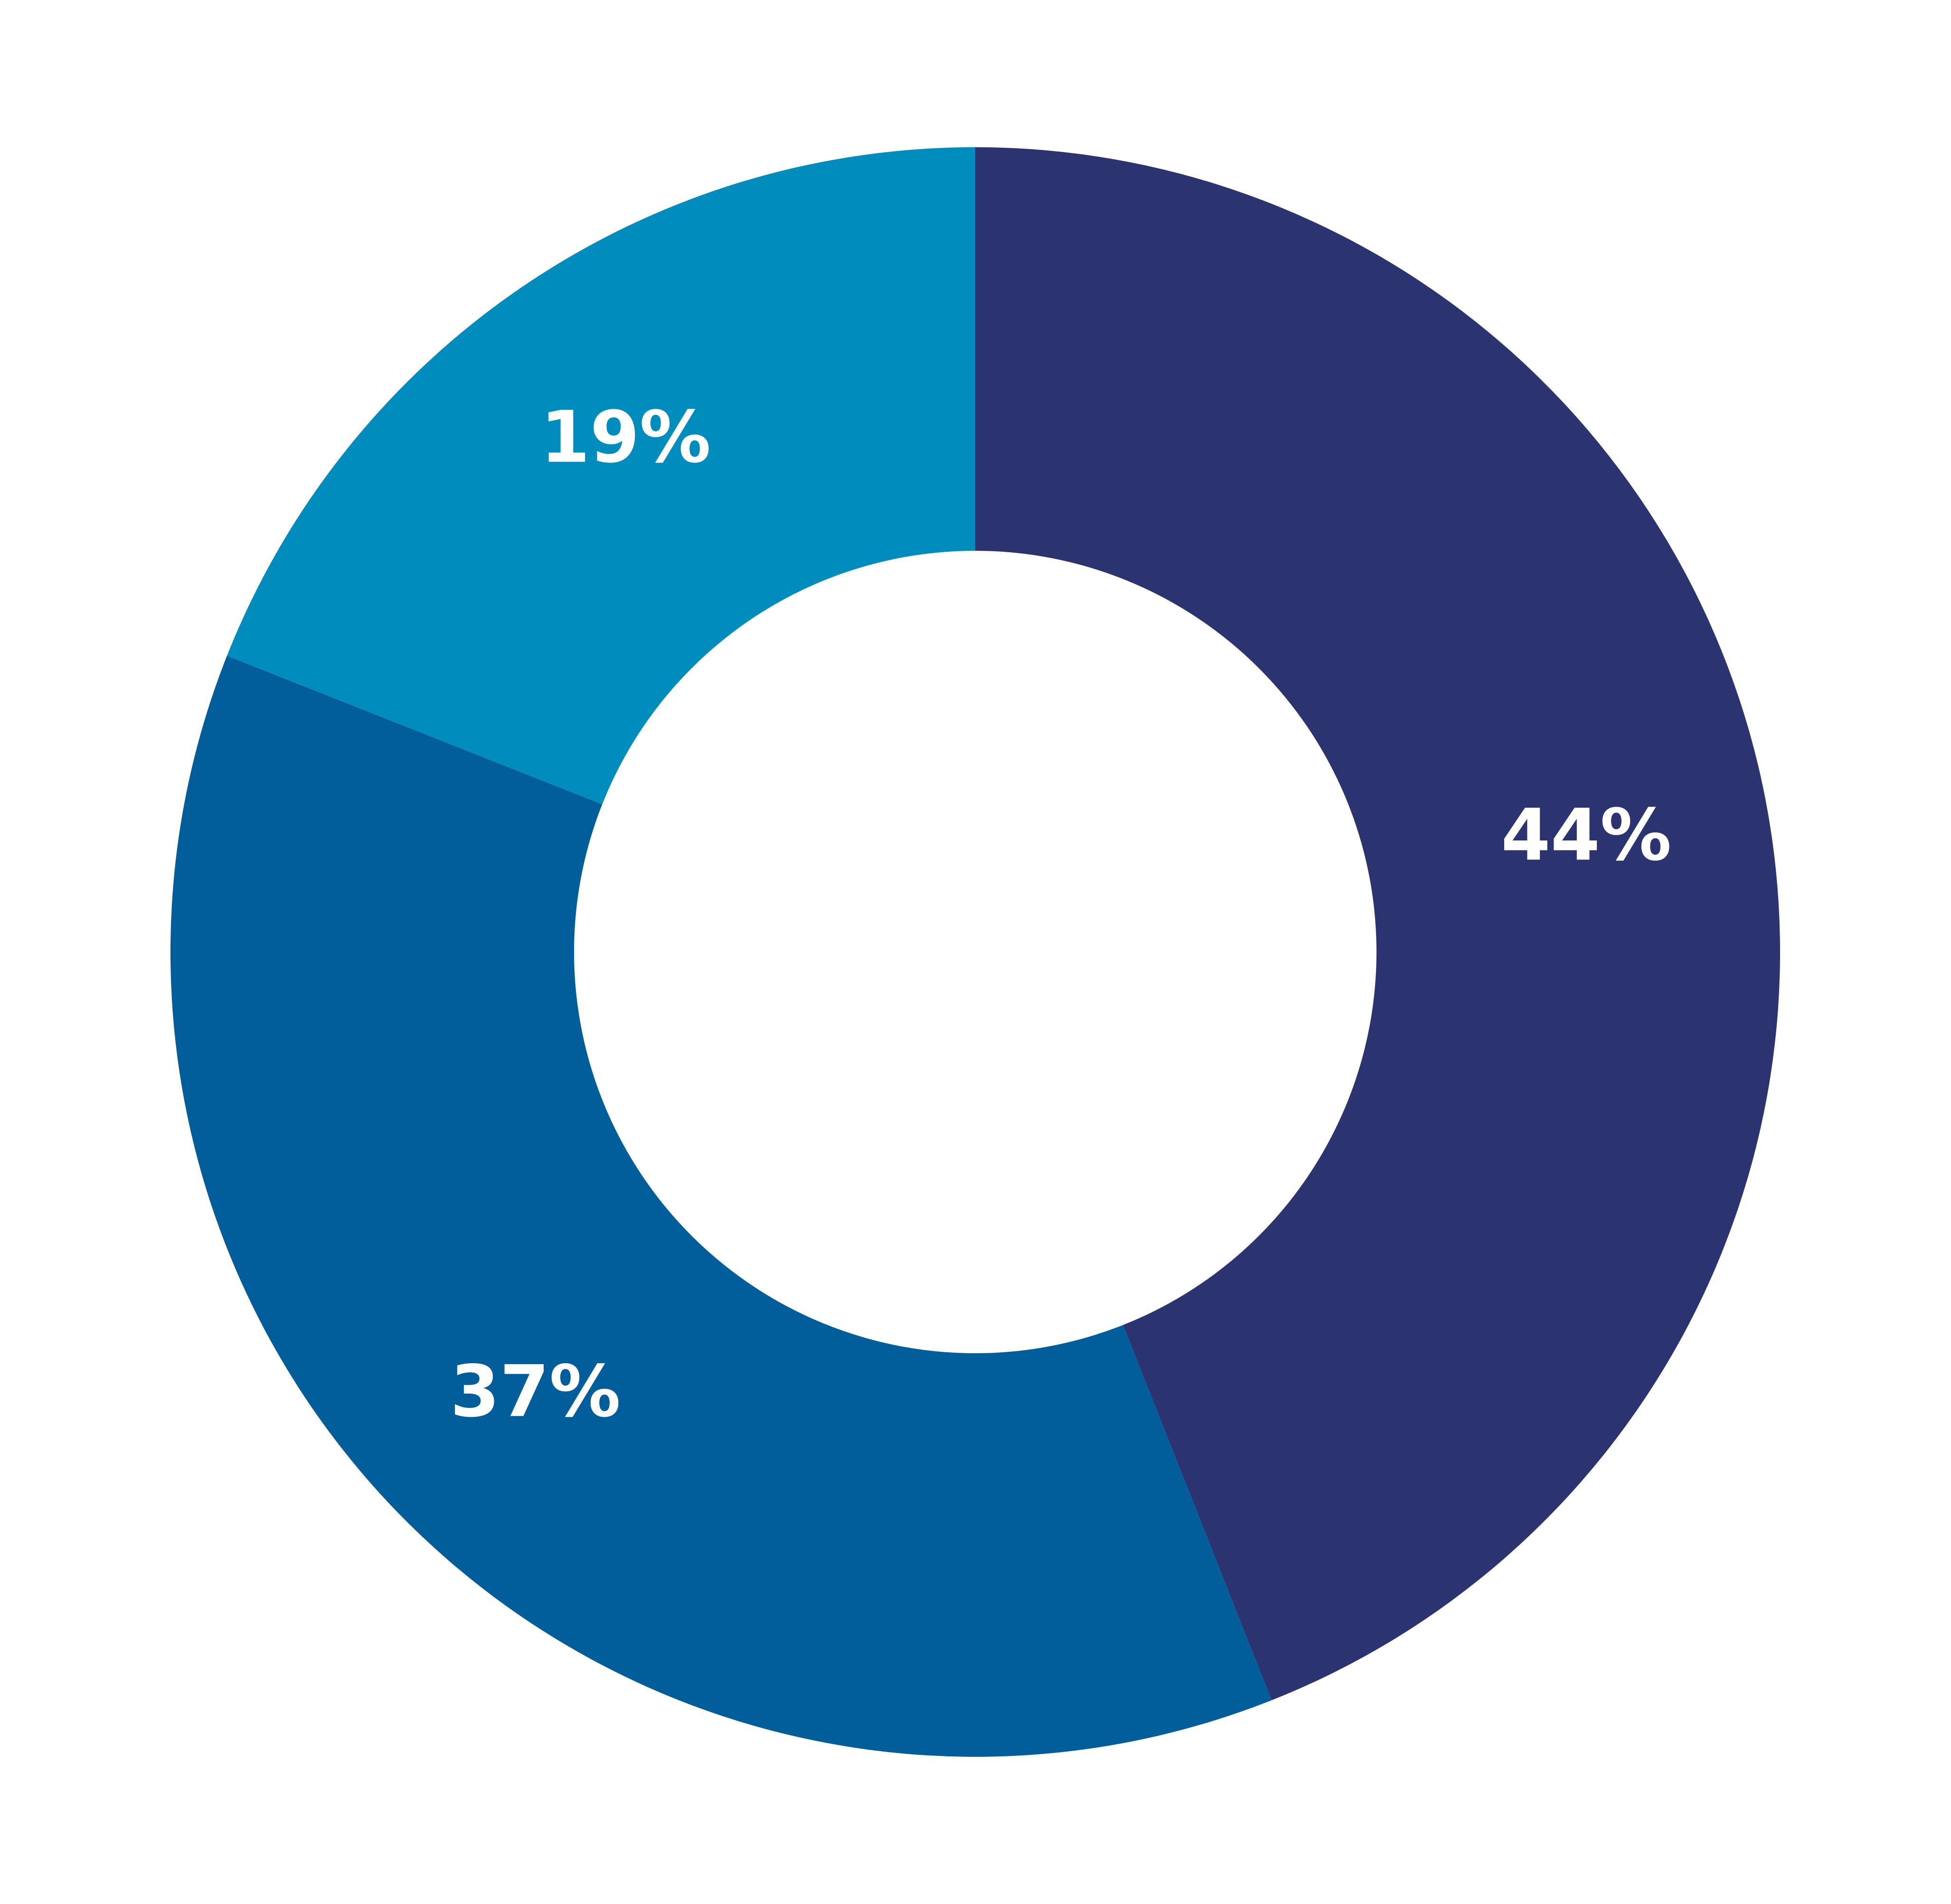 Image resolution: width=1951 pixels, height=1904 pixels. I want to click on slice-label-37: 37%, so click(535, 1391).